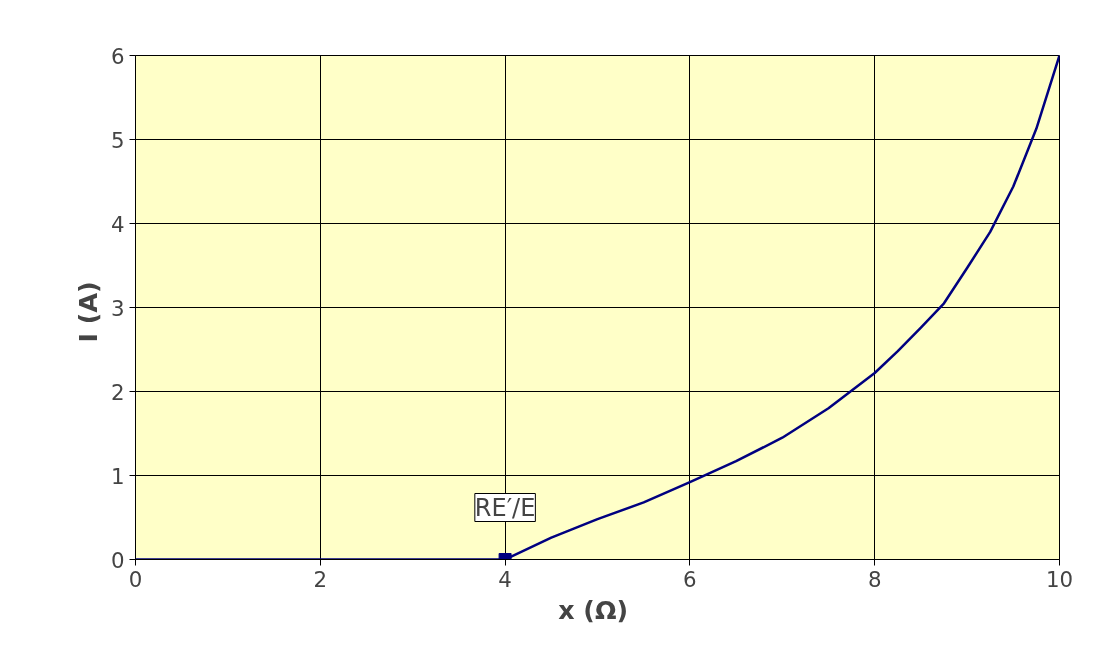 The width and height of the screenshot is (1113, 669). What do you see at coordinates (87, 312) in the screenshot?
I see `y-axis-title: I (A)` at bounding box center [87, 312].